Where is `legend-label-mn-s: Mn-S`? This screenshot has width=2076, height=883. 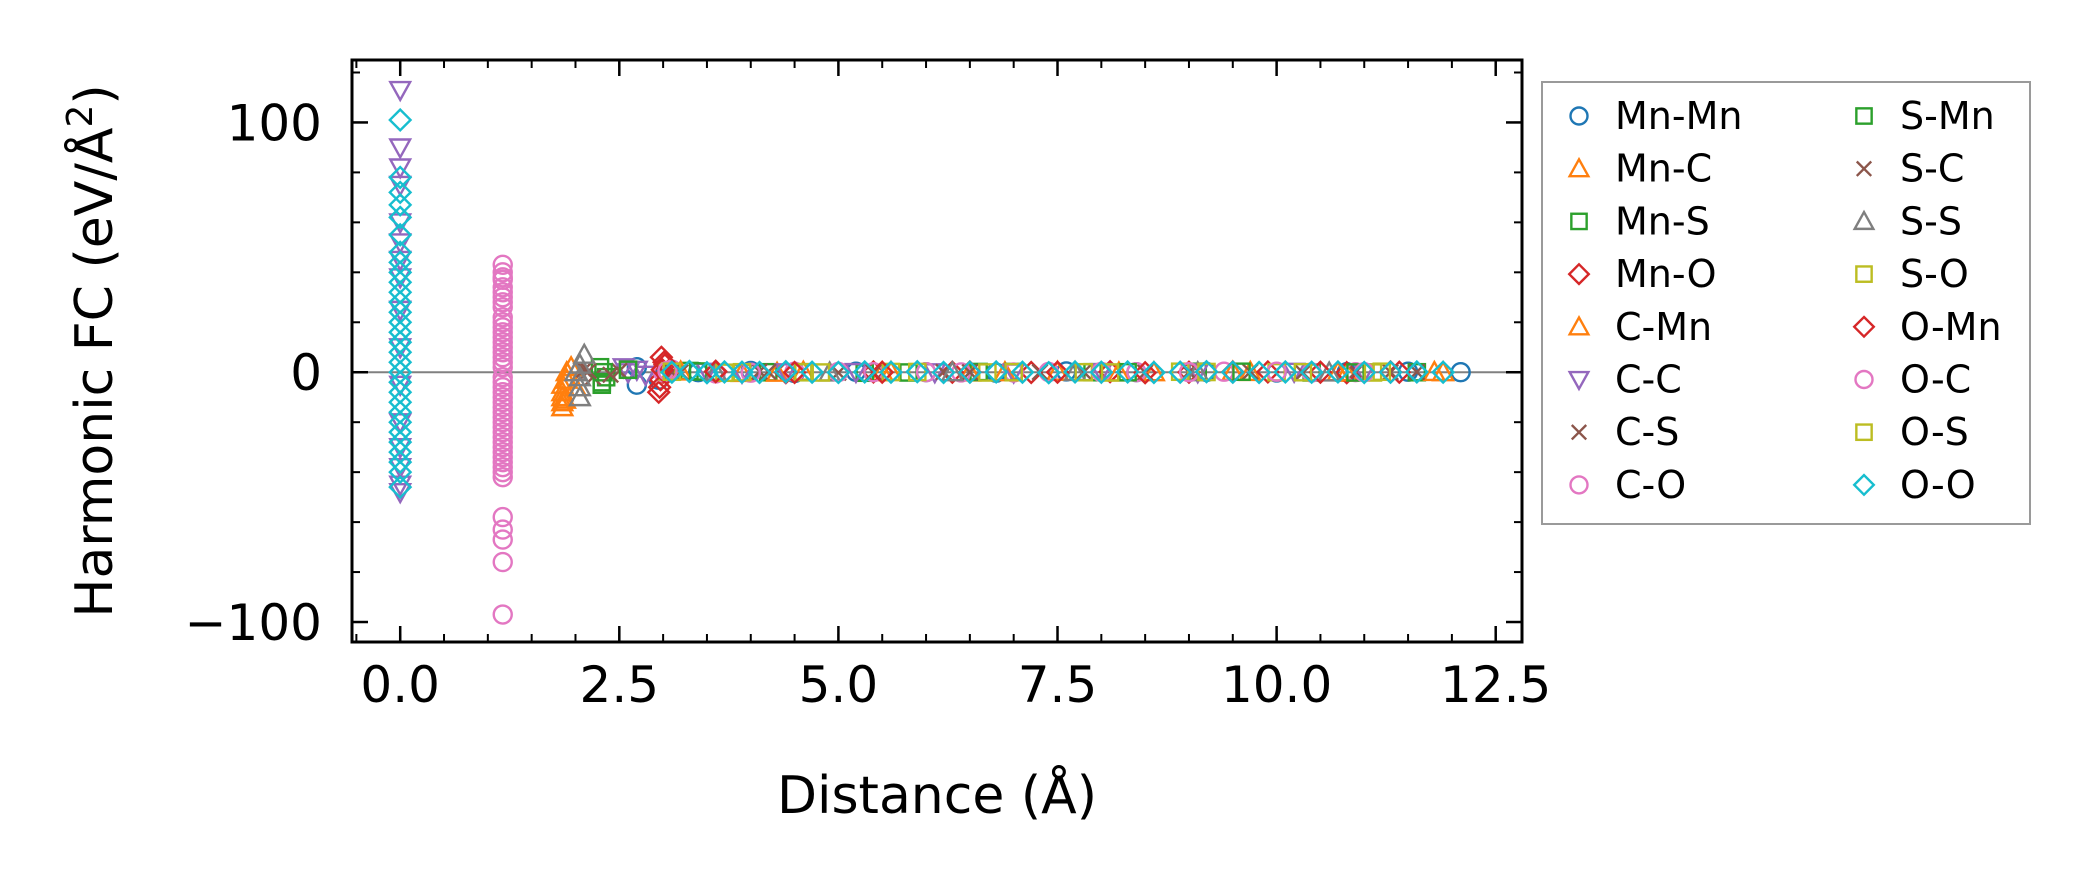 legend-label-mn-s: Mn-S is located at coordinates (1662, 221).